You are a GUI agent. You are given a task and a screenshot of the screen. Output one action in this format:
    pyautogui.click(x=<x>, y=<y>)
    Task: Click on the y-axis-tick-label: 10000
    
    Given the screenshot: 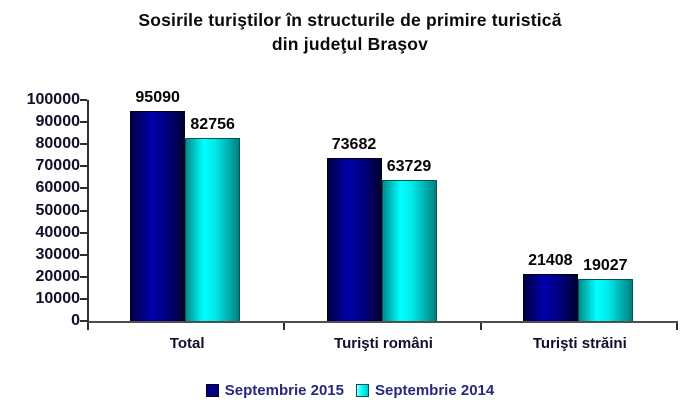 What is the action you would take?
    pyautogui.click(x=58, y=298)
    